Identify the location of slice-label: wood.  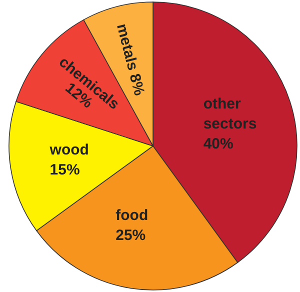
(68, 149).